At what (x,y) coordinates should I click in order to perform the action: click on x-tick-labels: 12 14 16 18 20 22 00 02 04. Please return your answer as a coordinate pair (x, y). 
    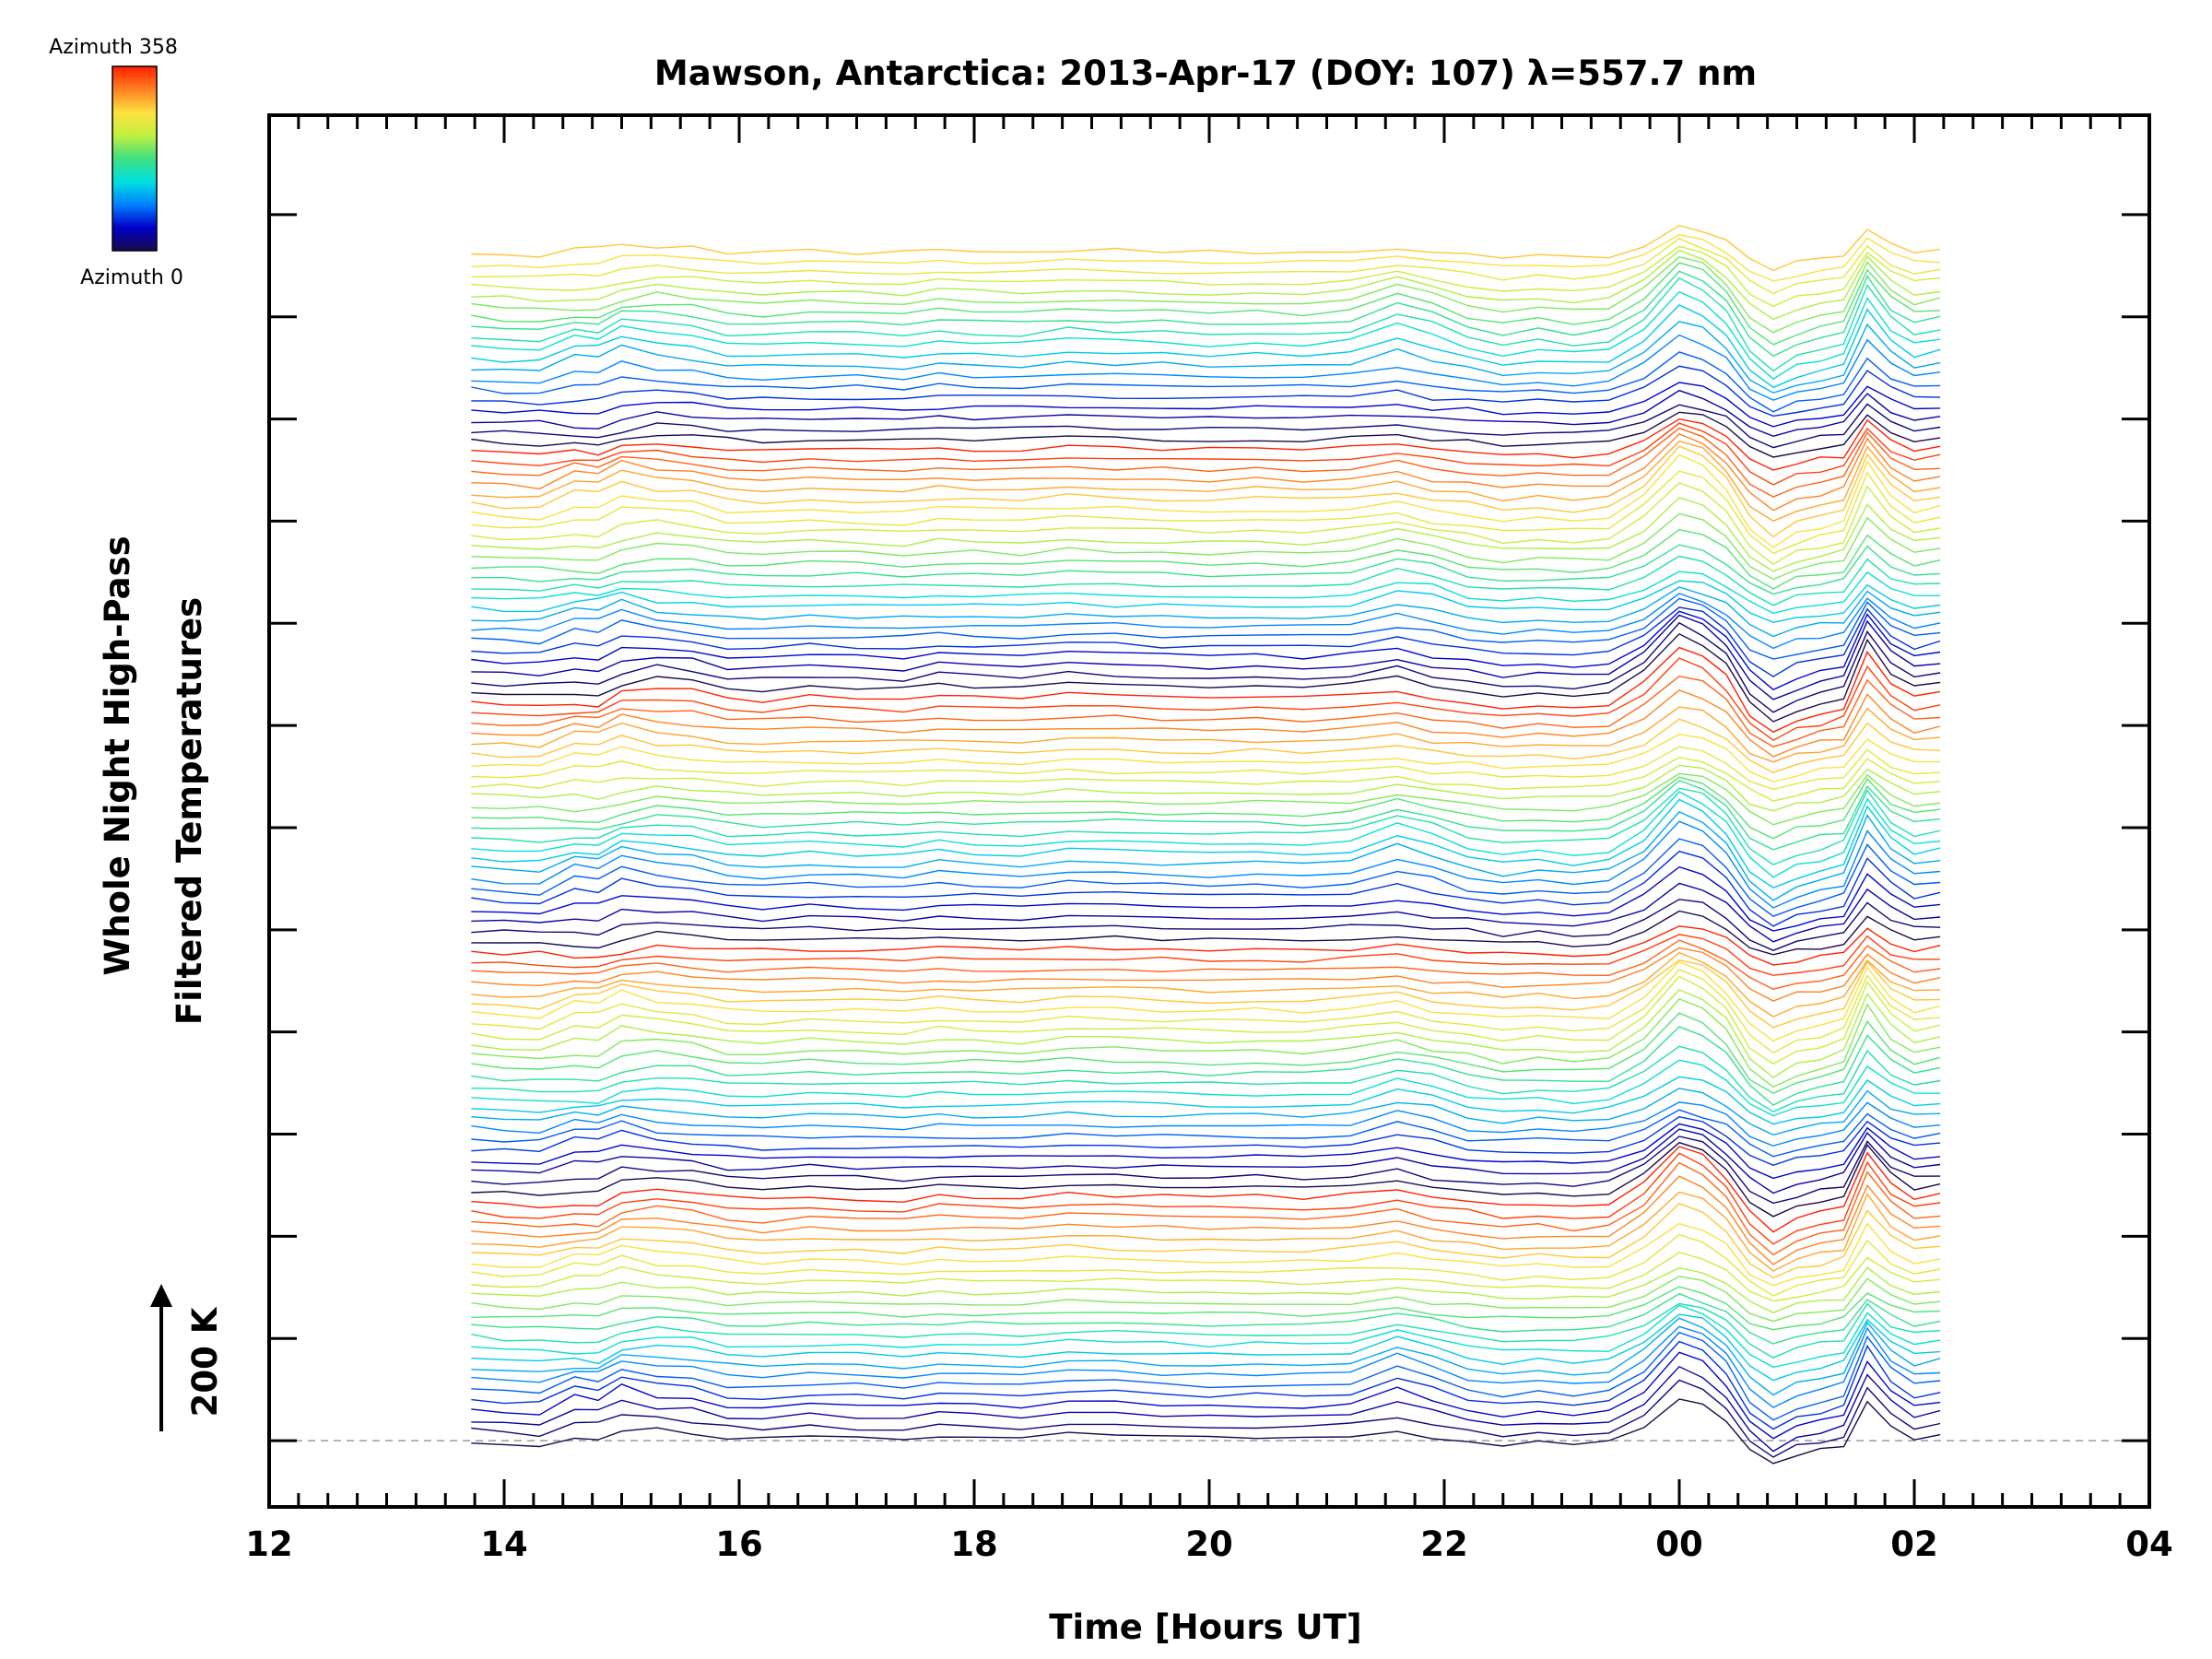
    Looking at the image, I should click on (1209, 1544).